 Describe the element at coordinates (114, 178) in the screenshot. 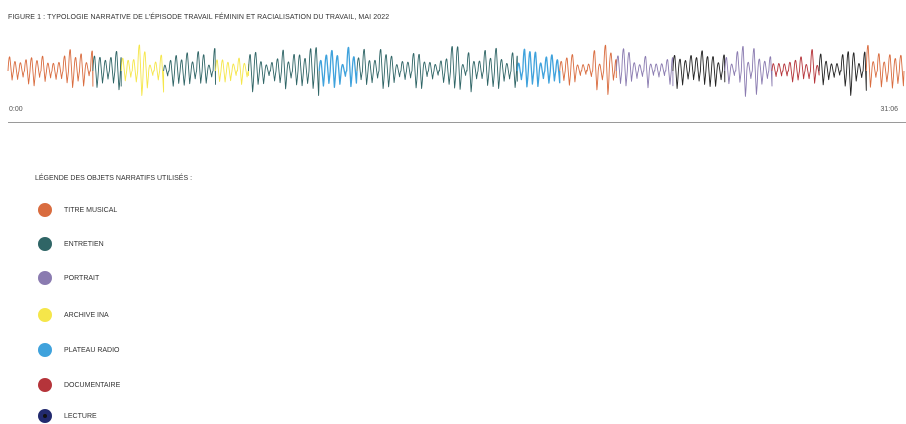

I see `legend-title: LÉGENDE DES OBJETS NARRATIFS UTILISÉS :` at that location.